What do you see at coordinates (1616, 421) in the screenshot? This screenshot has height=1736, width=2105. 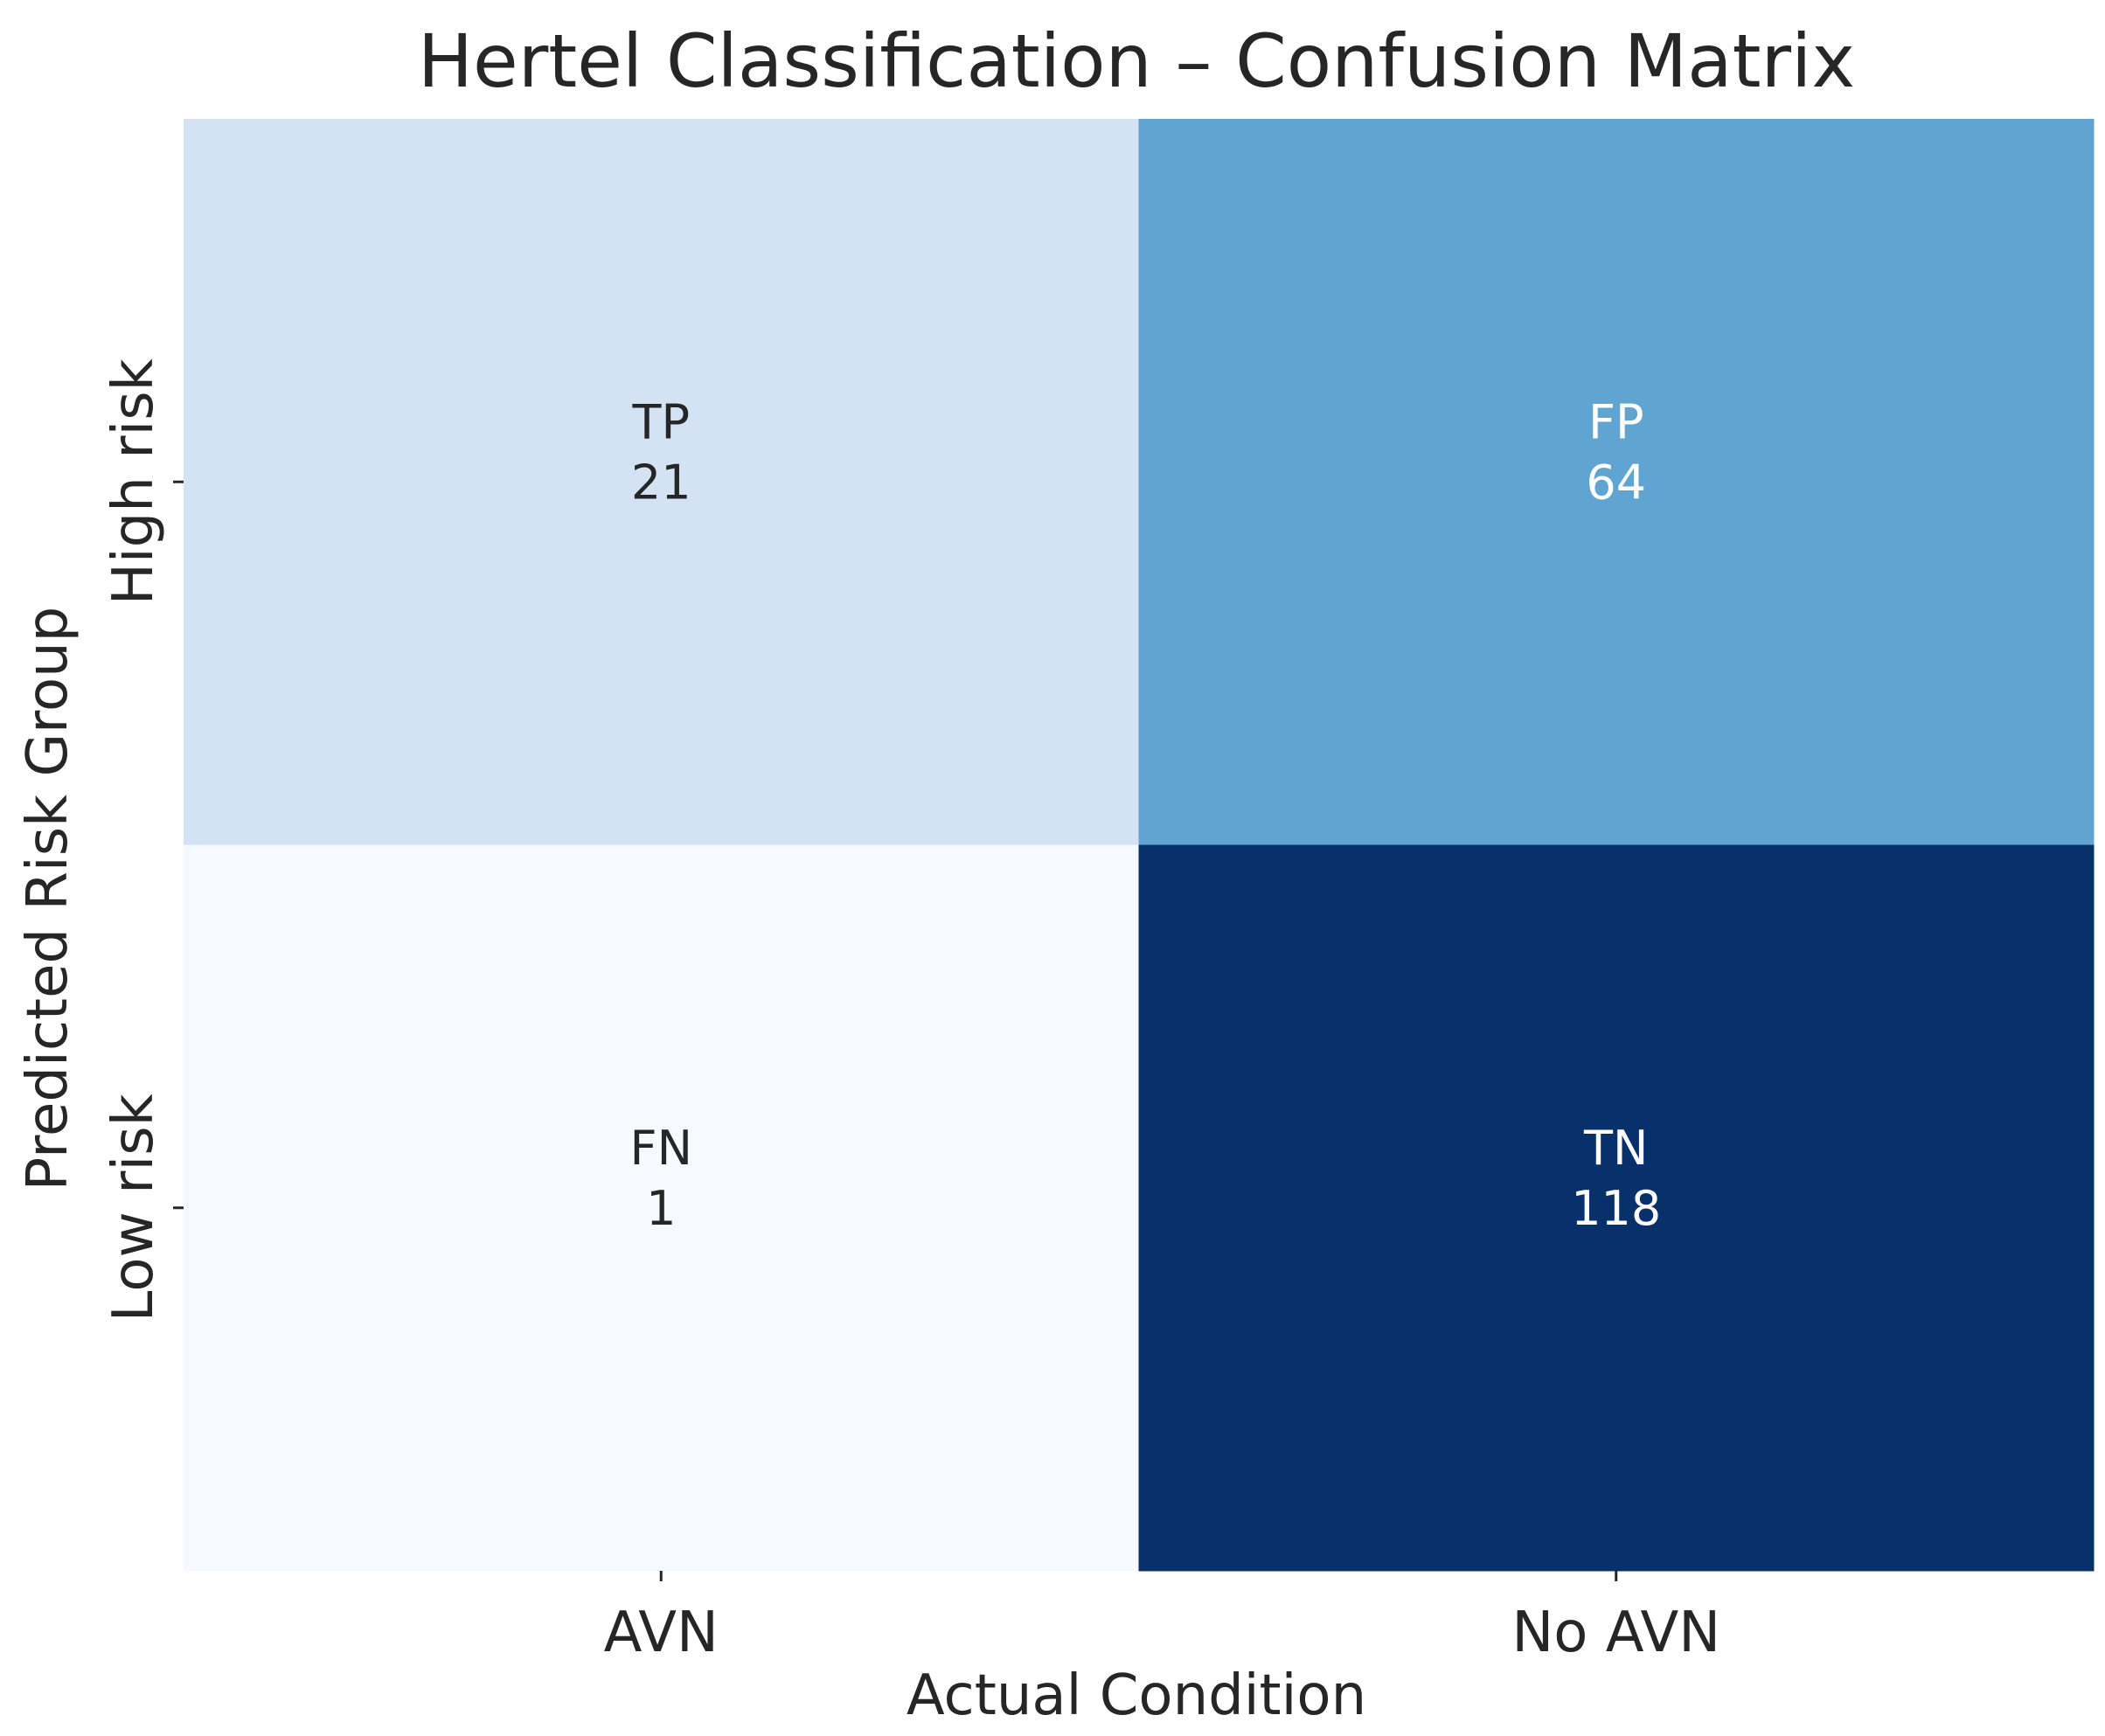 I see `cell-label-fp: FP` at bounding box center [1616, 421].